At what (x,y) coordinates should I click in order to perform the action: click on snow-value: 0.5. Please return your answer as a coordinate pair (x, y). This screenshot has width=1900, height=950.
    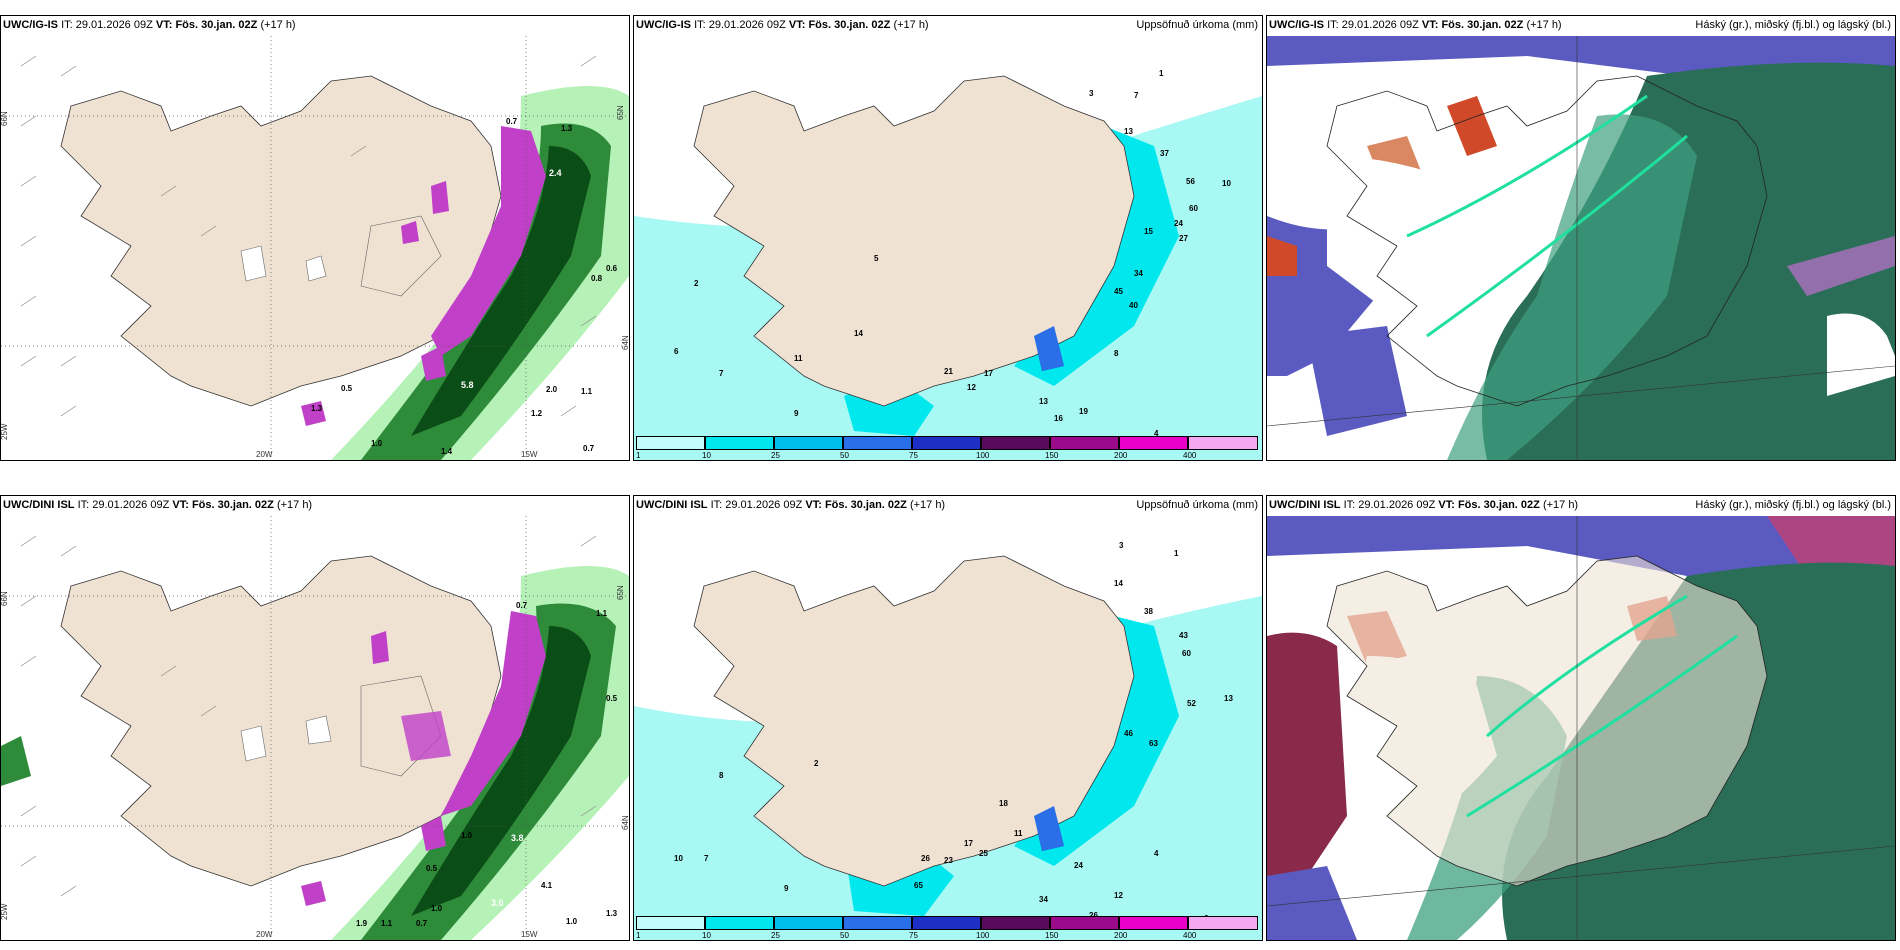
    Looking at the image, I should click on (432, 868).